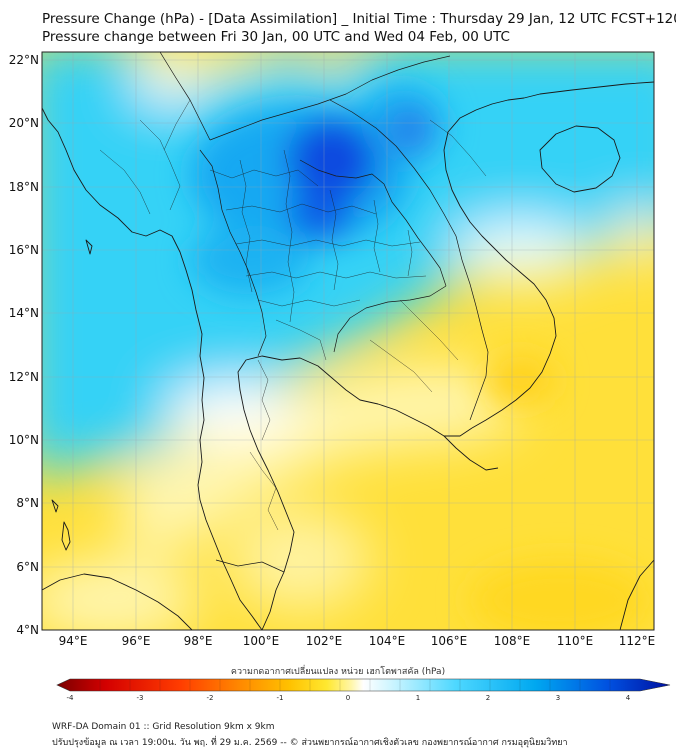 Image resolution: width=676 pixels, height=756 pixels. Describe the element at coordinates (198, 641) in the screenshot. I see `lon-label: 98°E` at that location.